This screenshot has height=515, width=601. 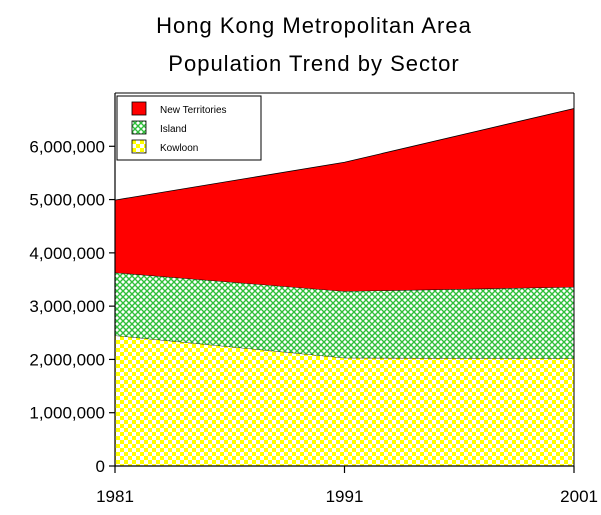 I want to click on y-tick-label: 0, so click(x=100, y=466).